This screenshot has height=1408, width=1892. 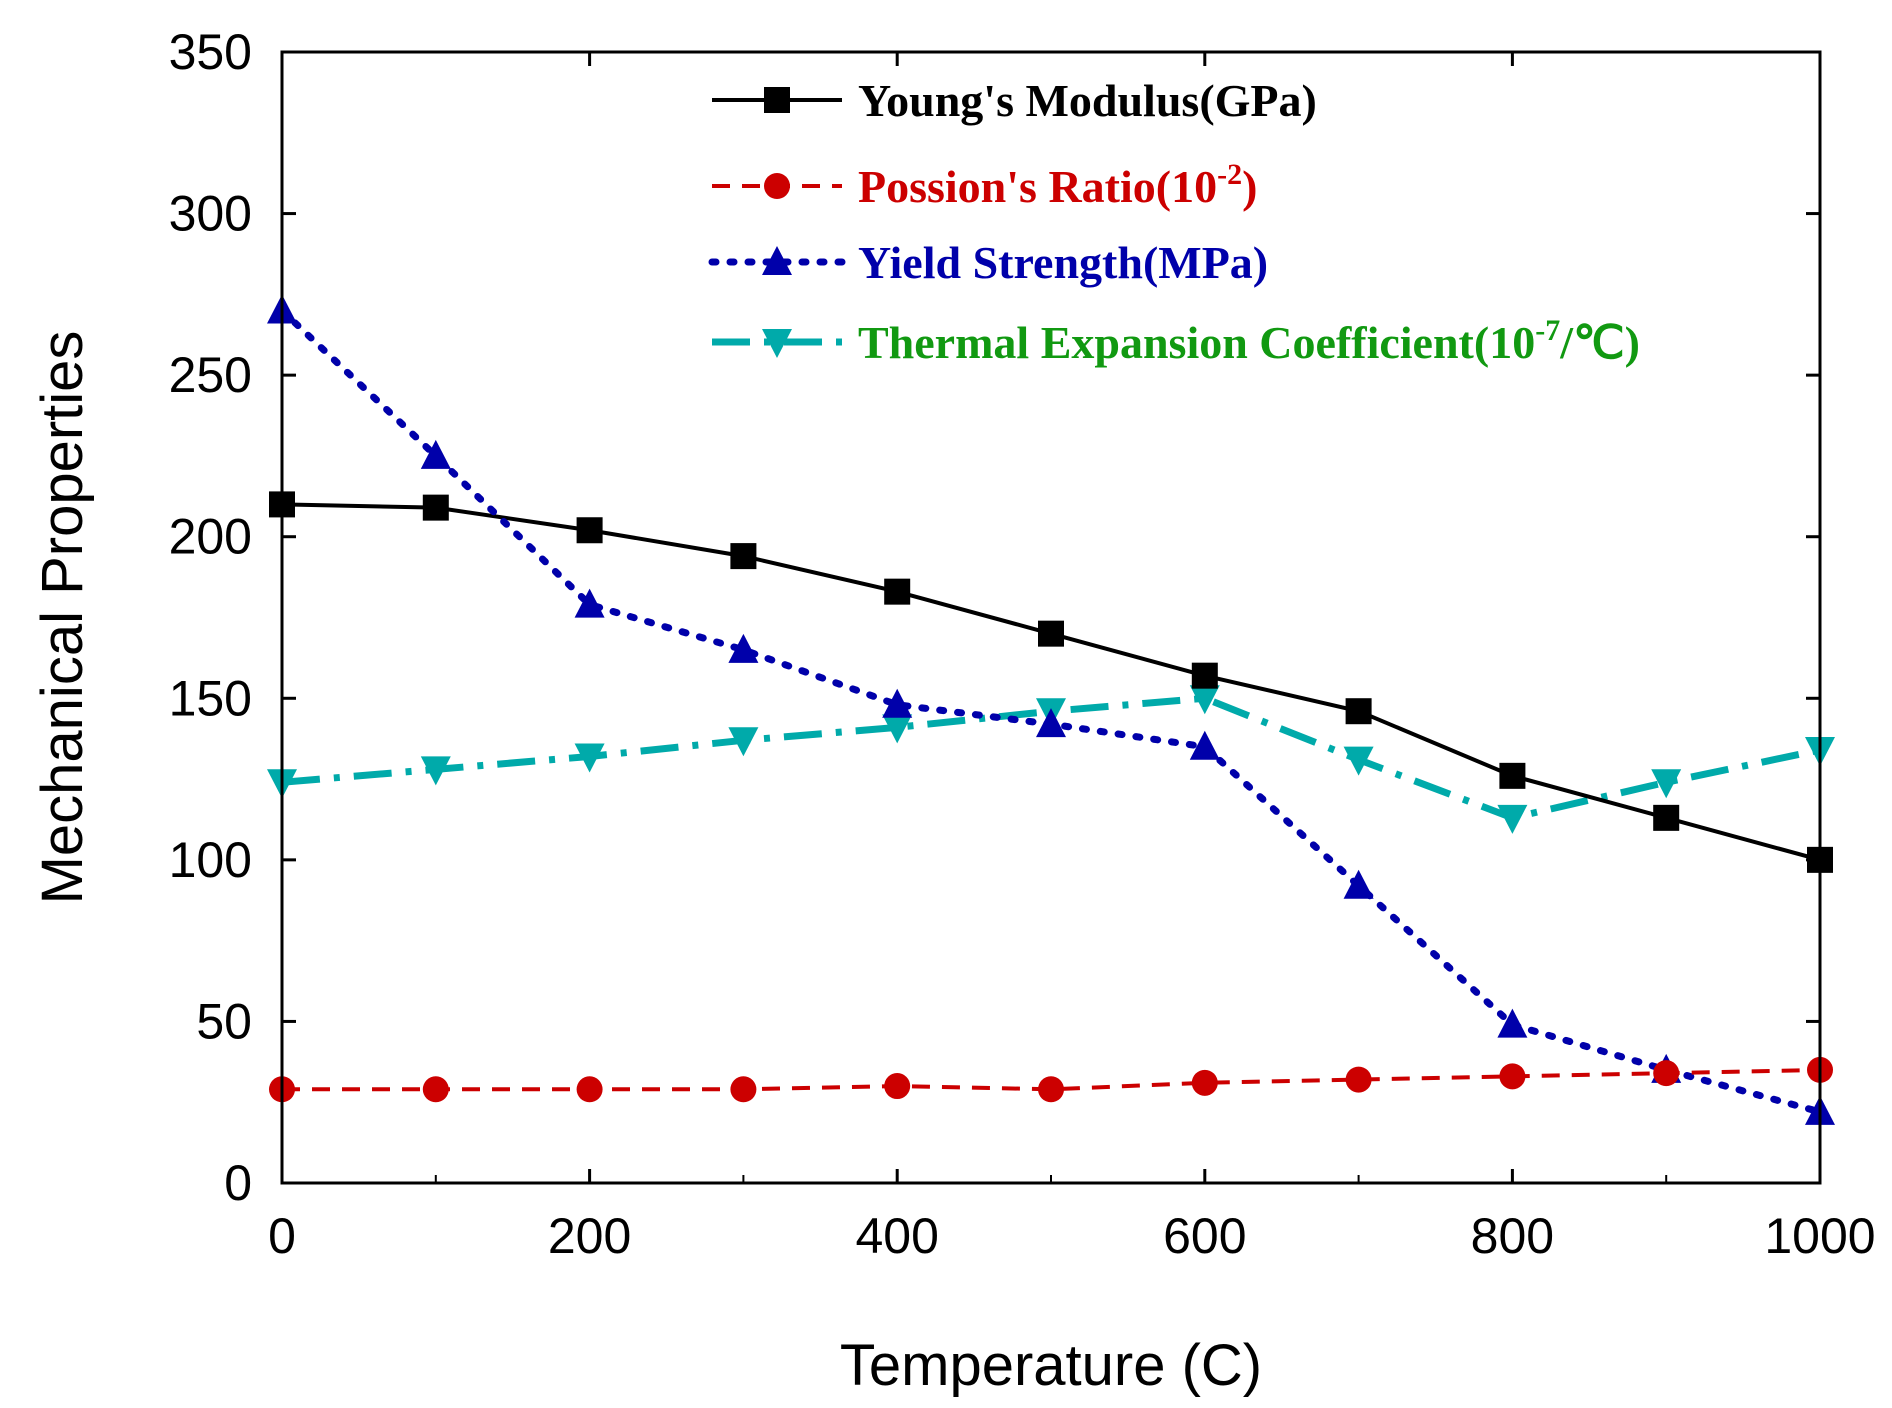 I want to click on legend-item: Young's Modulus(GPa), so click(x=1014, y=100).